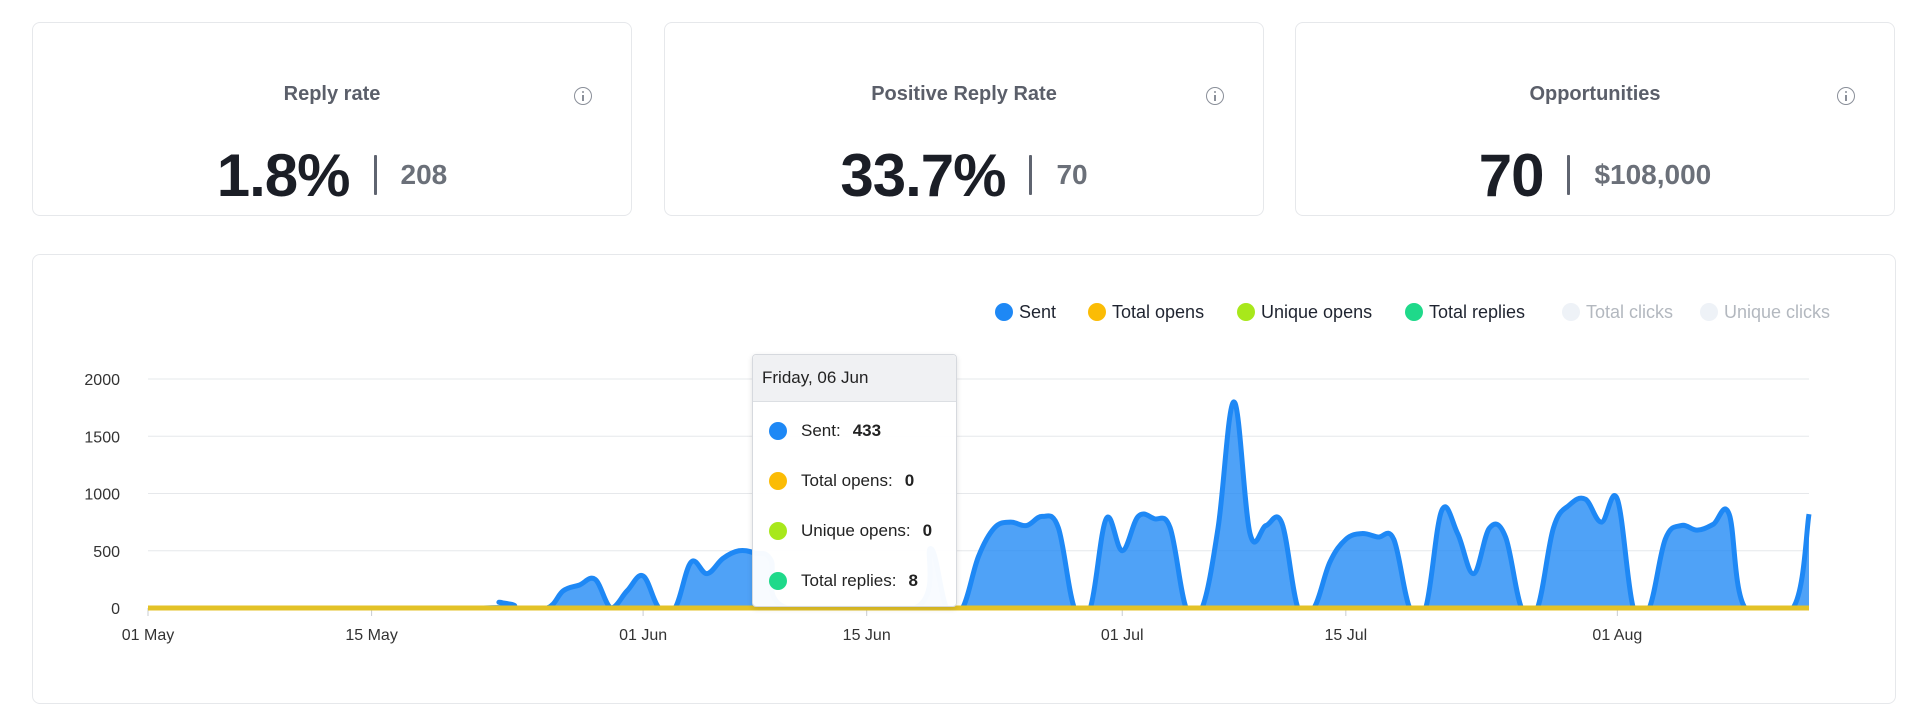 The width and height of the screenshot is (1920, 717). Describe the element at coordinates (1629, 312) in the screenshot. I see `legend-label: Total clicks` at that location.